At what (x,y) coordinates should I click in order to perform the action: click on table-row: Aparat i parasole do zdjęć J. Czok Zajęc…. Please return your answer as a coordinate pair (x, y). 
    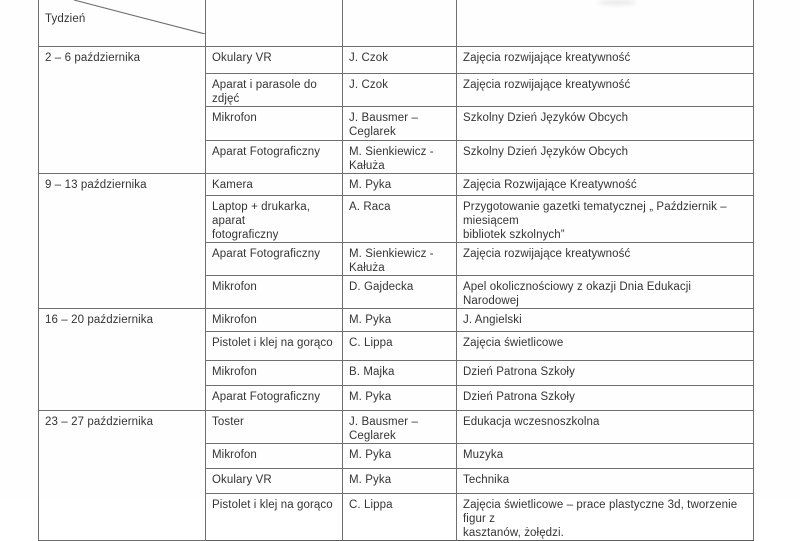
    Looking at the image, I should click on (396, 90).